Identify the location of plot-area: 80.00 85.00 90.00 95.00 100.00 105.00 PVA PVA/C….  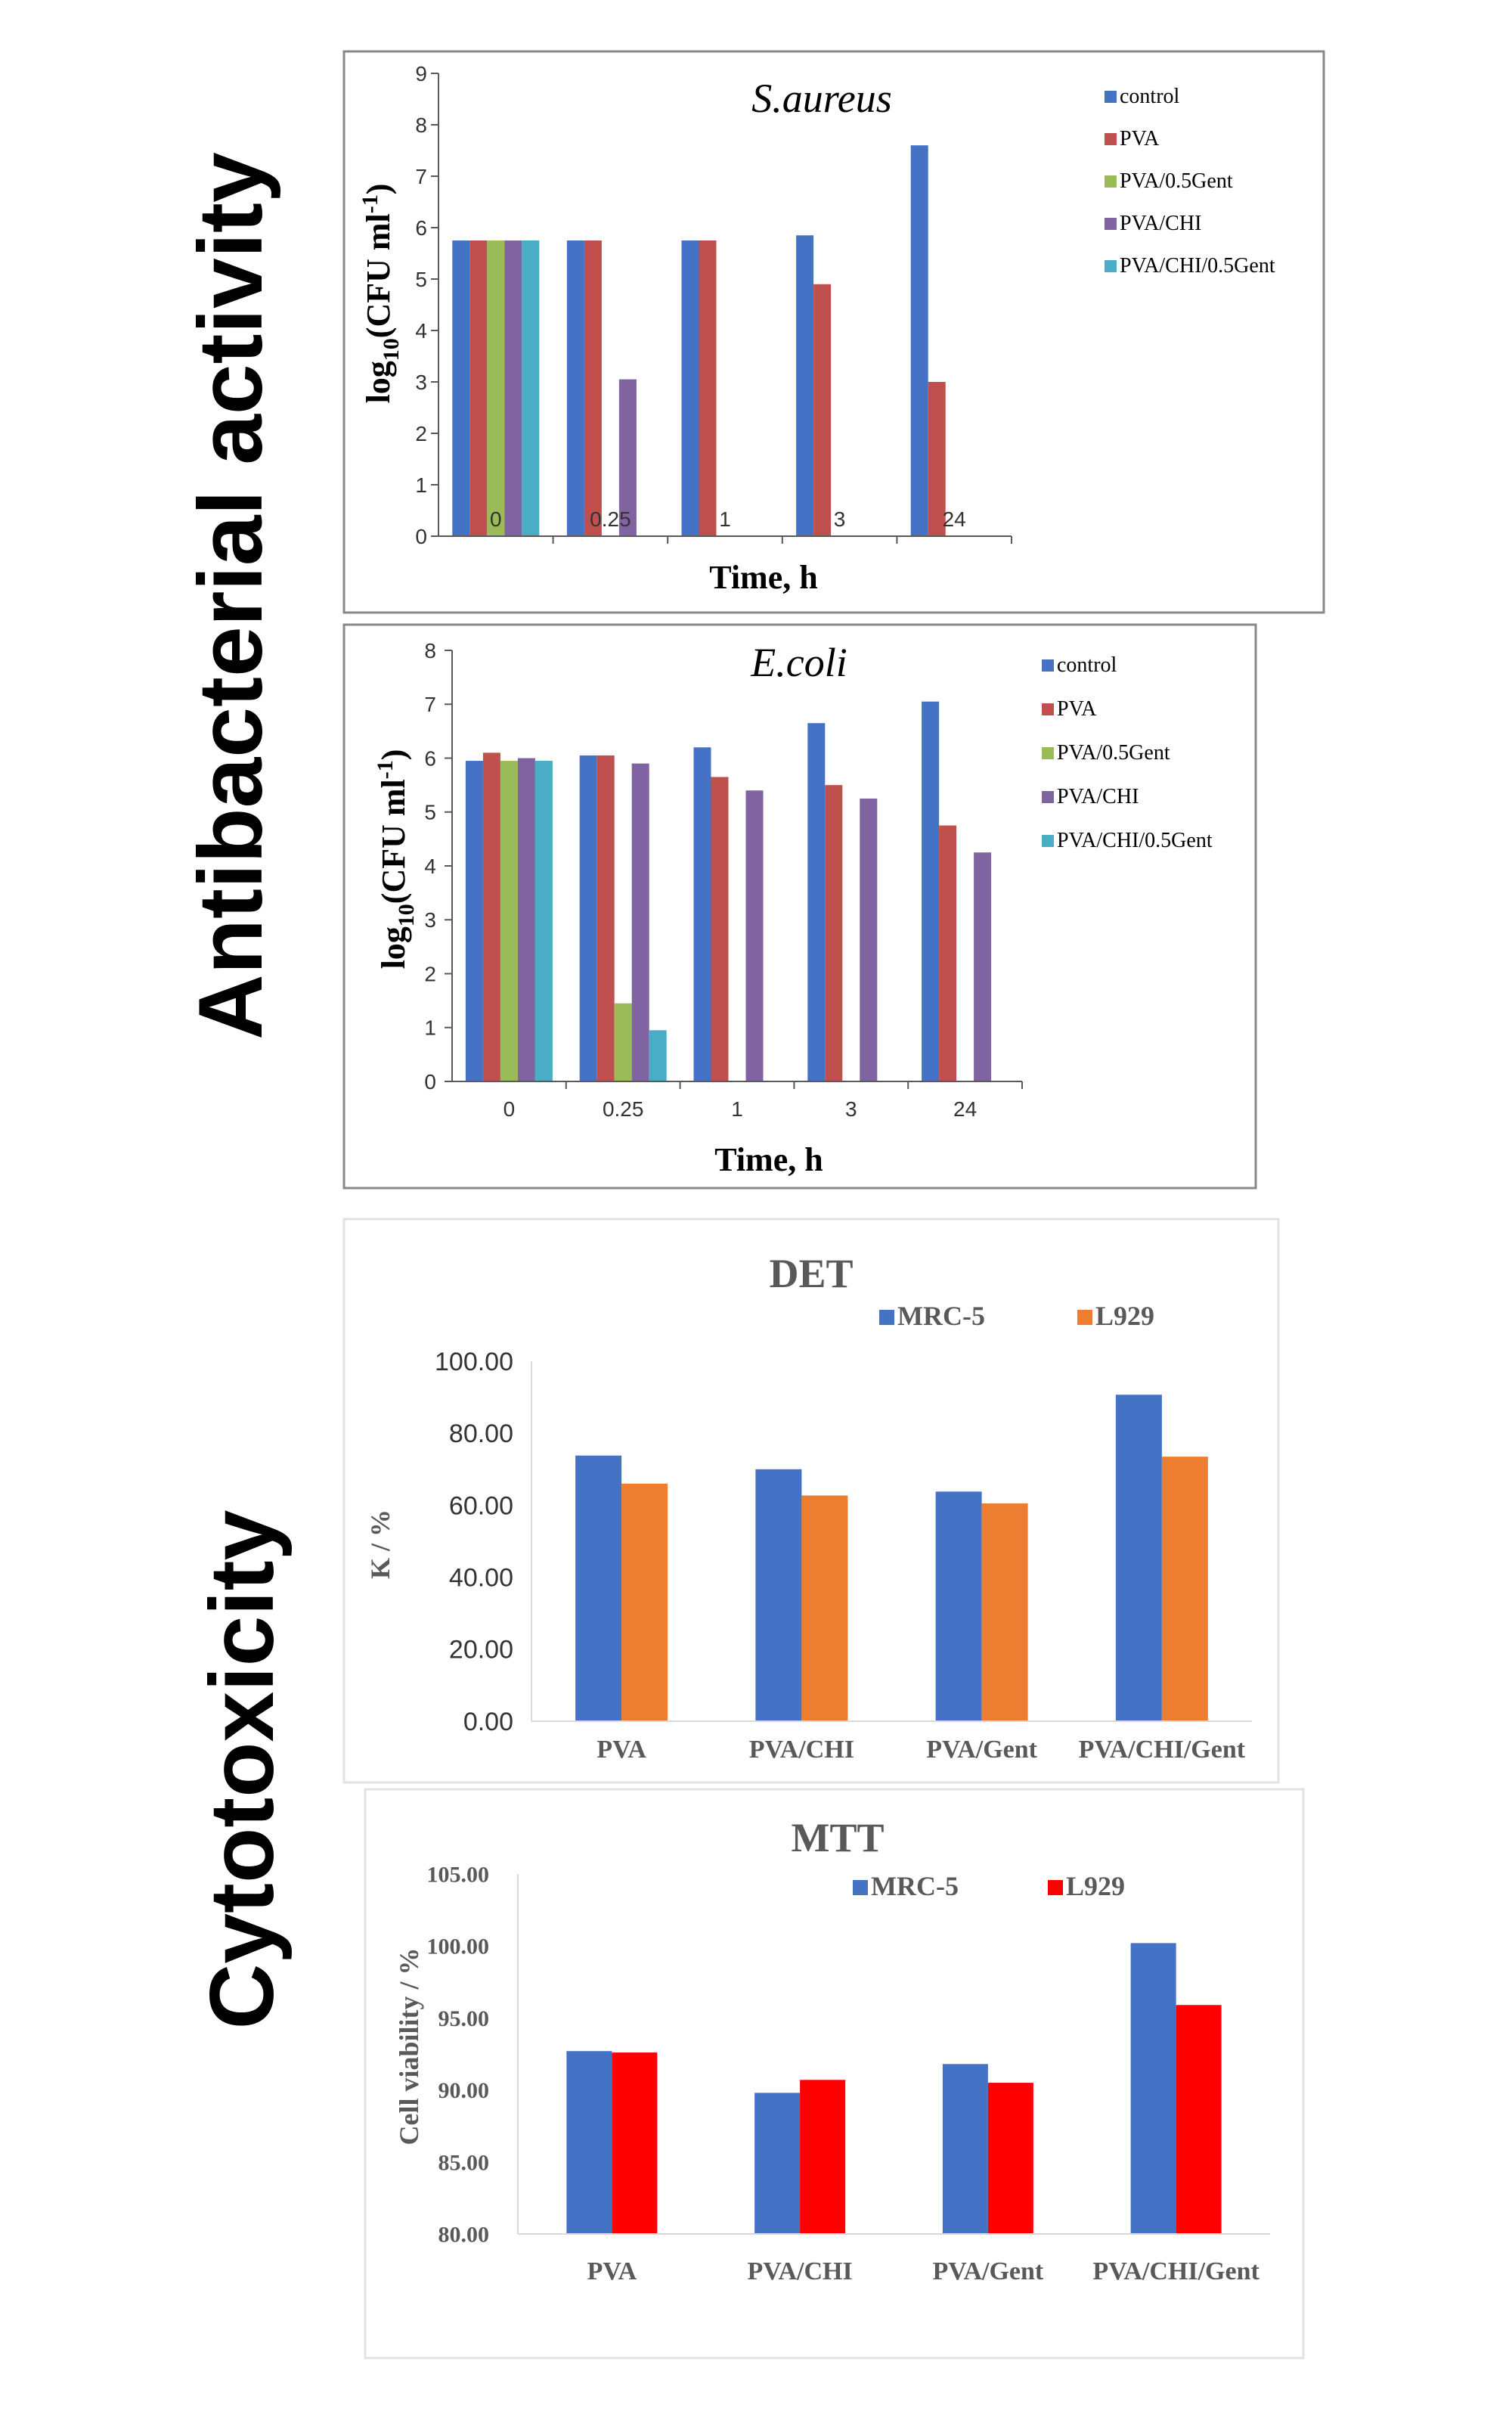
(849, 2074).